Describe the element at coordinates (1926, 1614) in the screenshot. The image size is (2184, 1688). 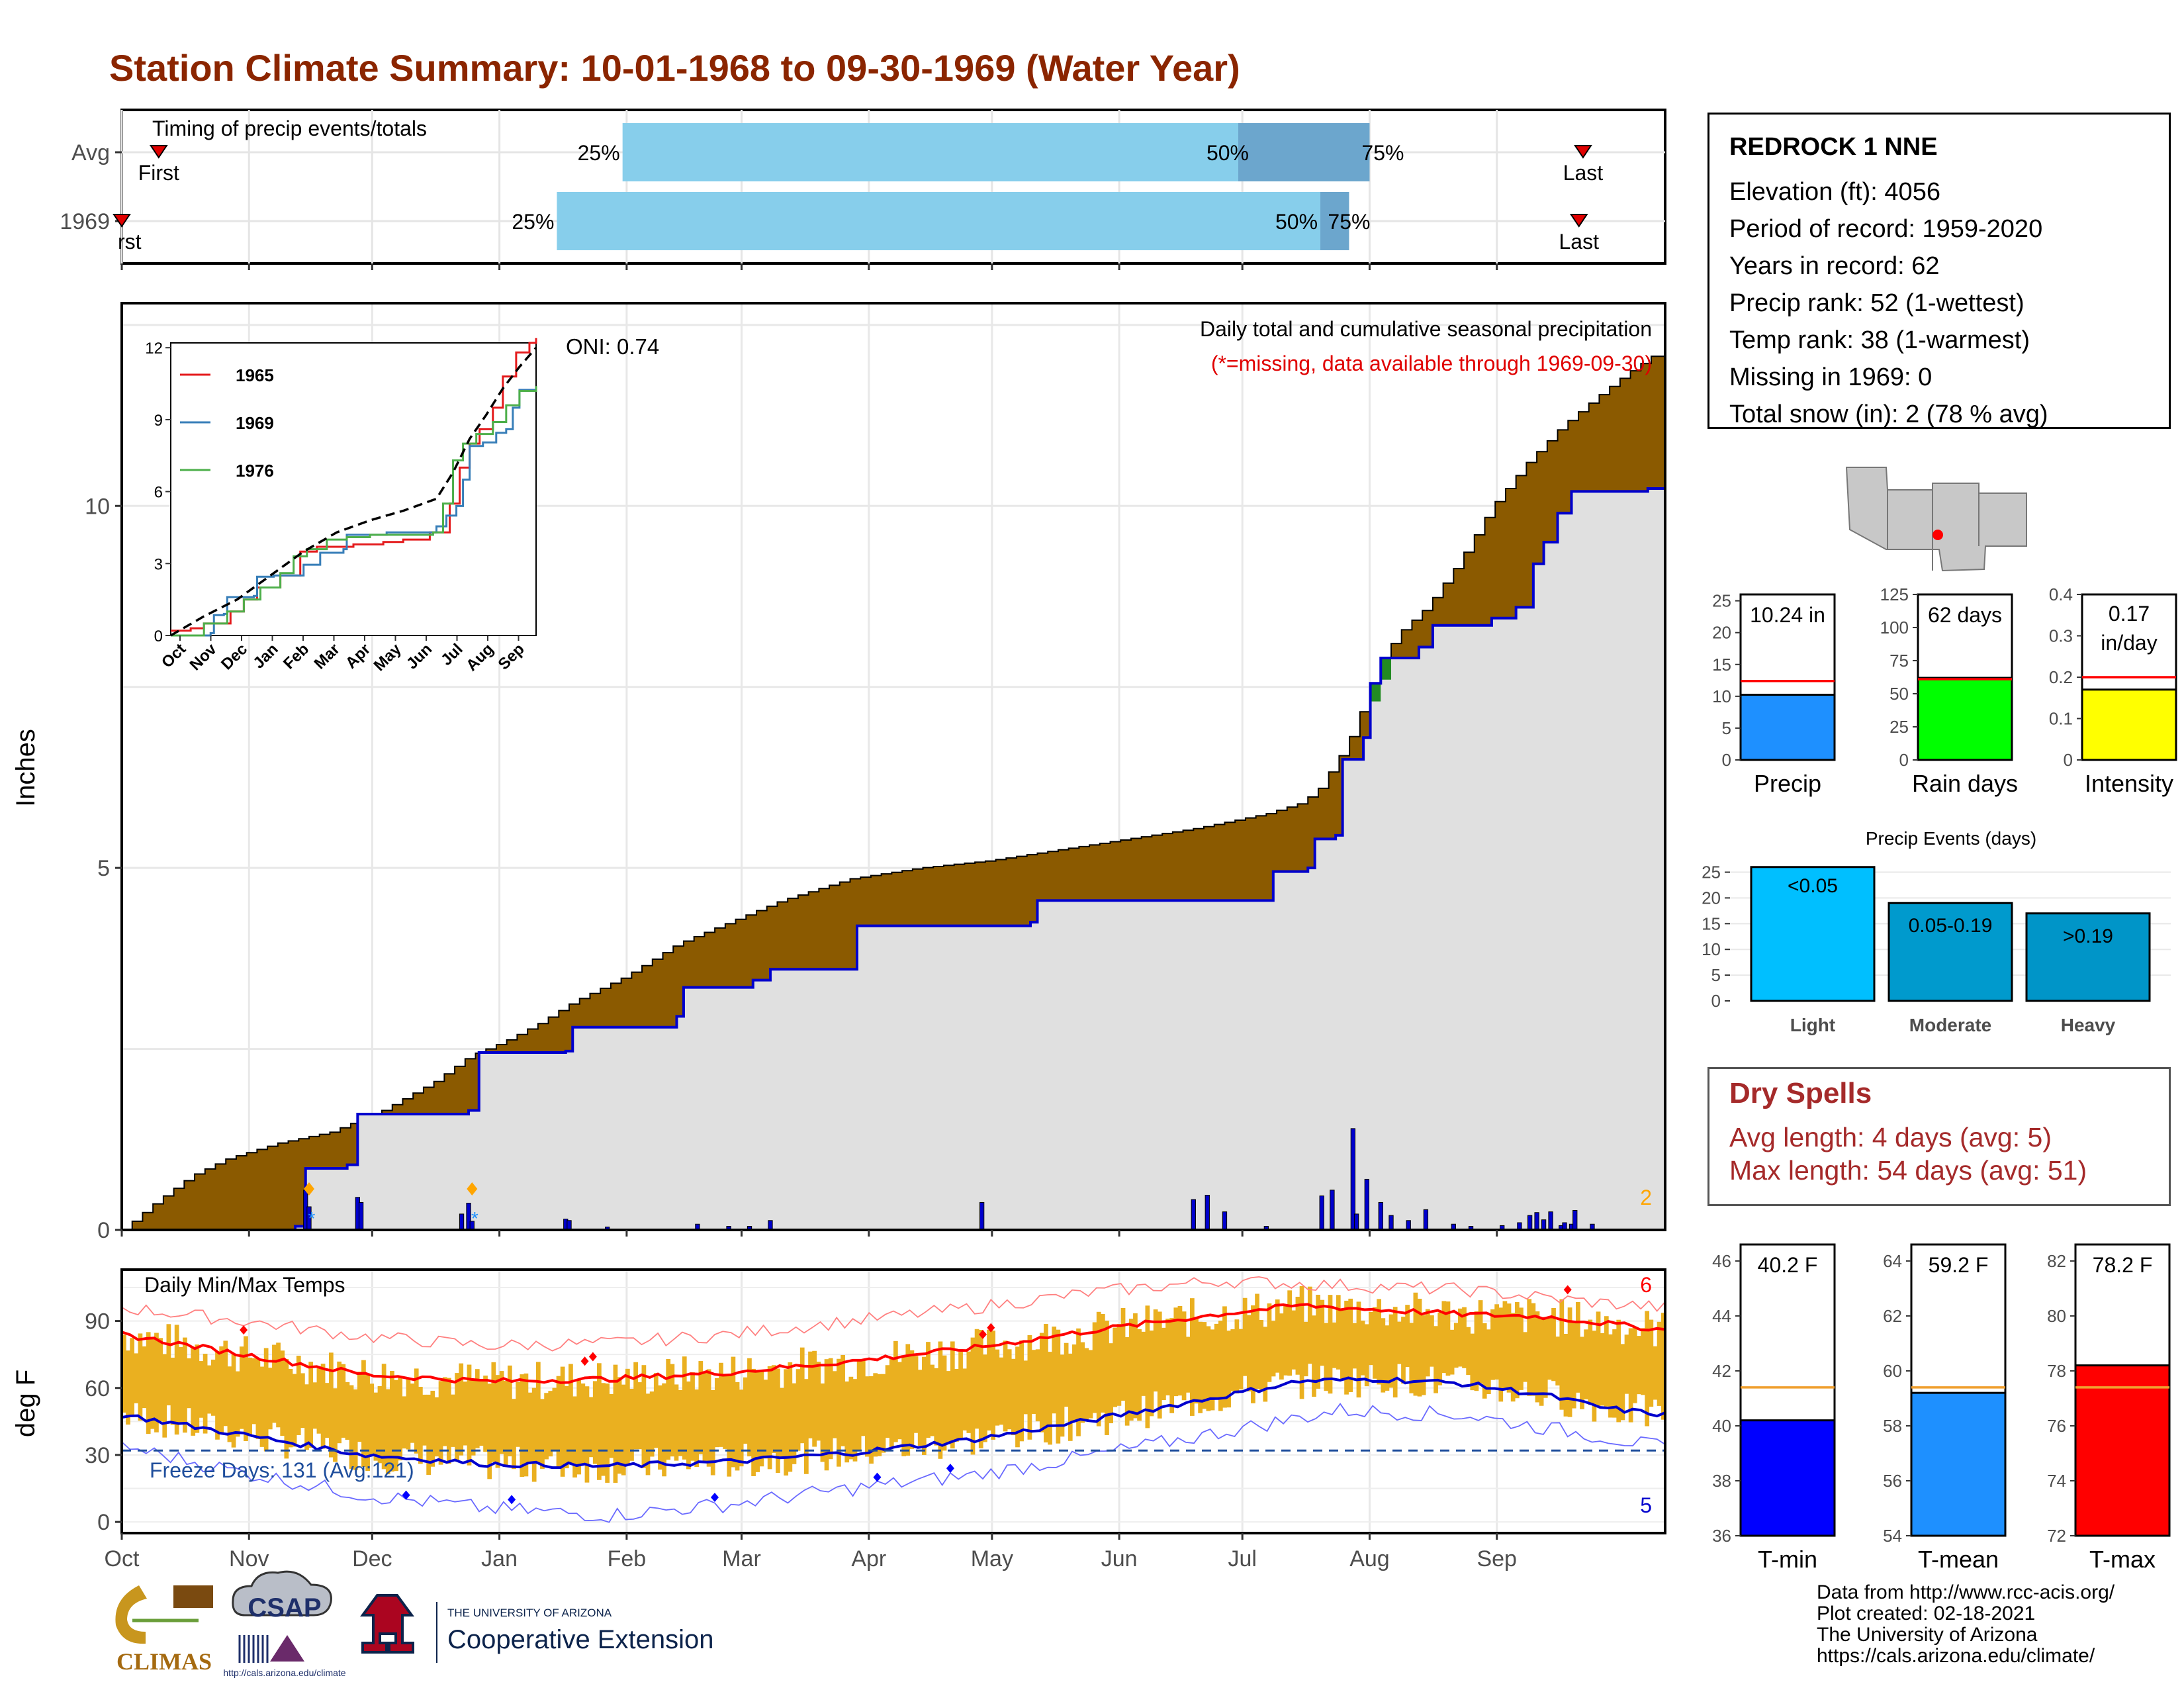
I see `credit-plot-created: Plot created: 02-18-2021` at that location.